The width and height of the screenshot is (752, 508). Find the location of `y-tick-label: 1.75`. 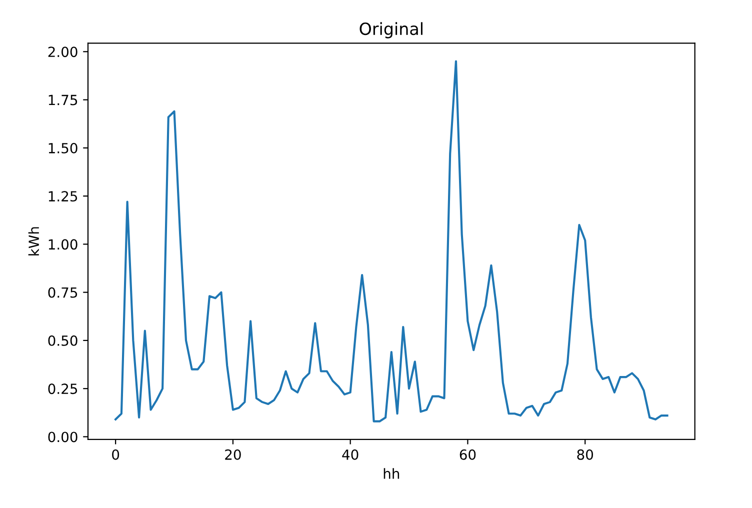

y-tick-label: 1.75 is located at coordinates (63, 100).